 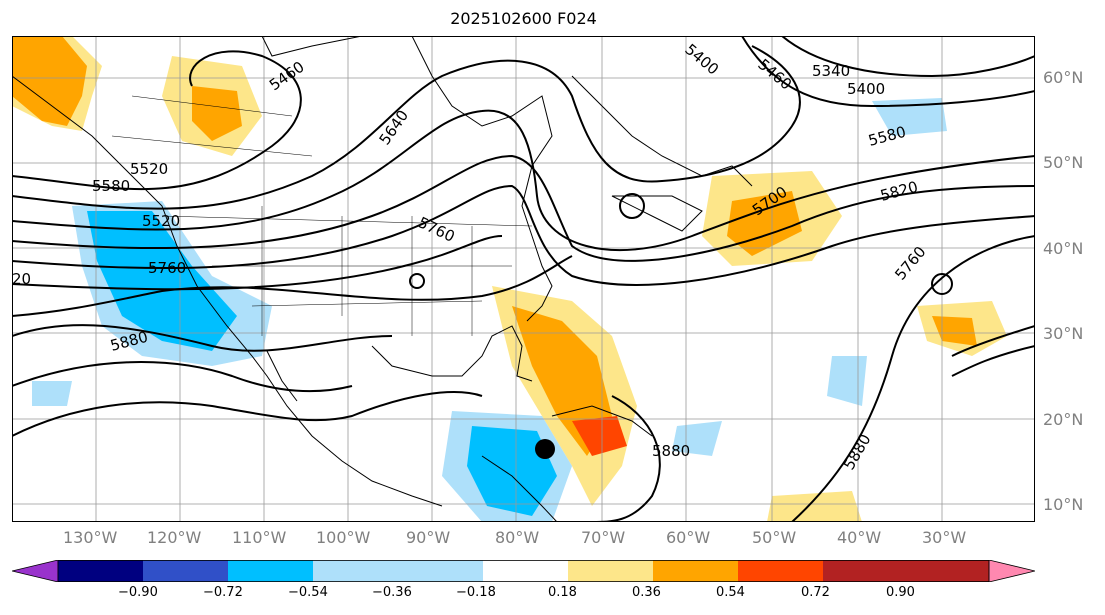 What do you see at coordinates (1063, 333) in the screenshot?
I see `lat-label: 30°N` at bounding box center [1063, 333].